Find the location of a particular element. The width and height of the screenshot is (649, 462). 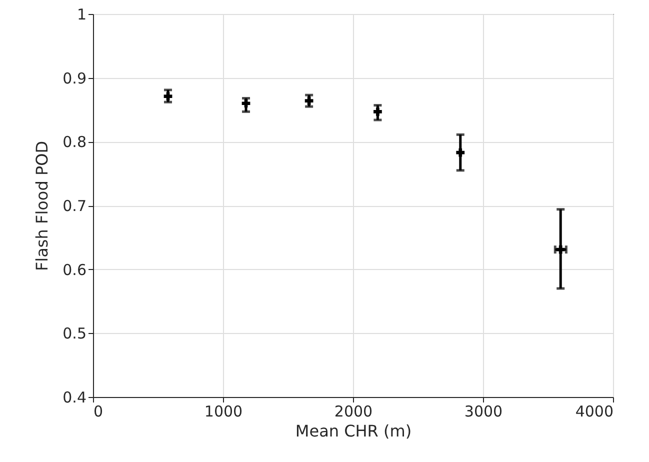

y-tick-label: 1 is located at coordinates (81, 15).